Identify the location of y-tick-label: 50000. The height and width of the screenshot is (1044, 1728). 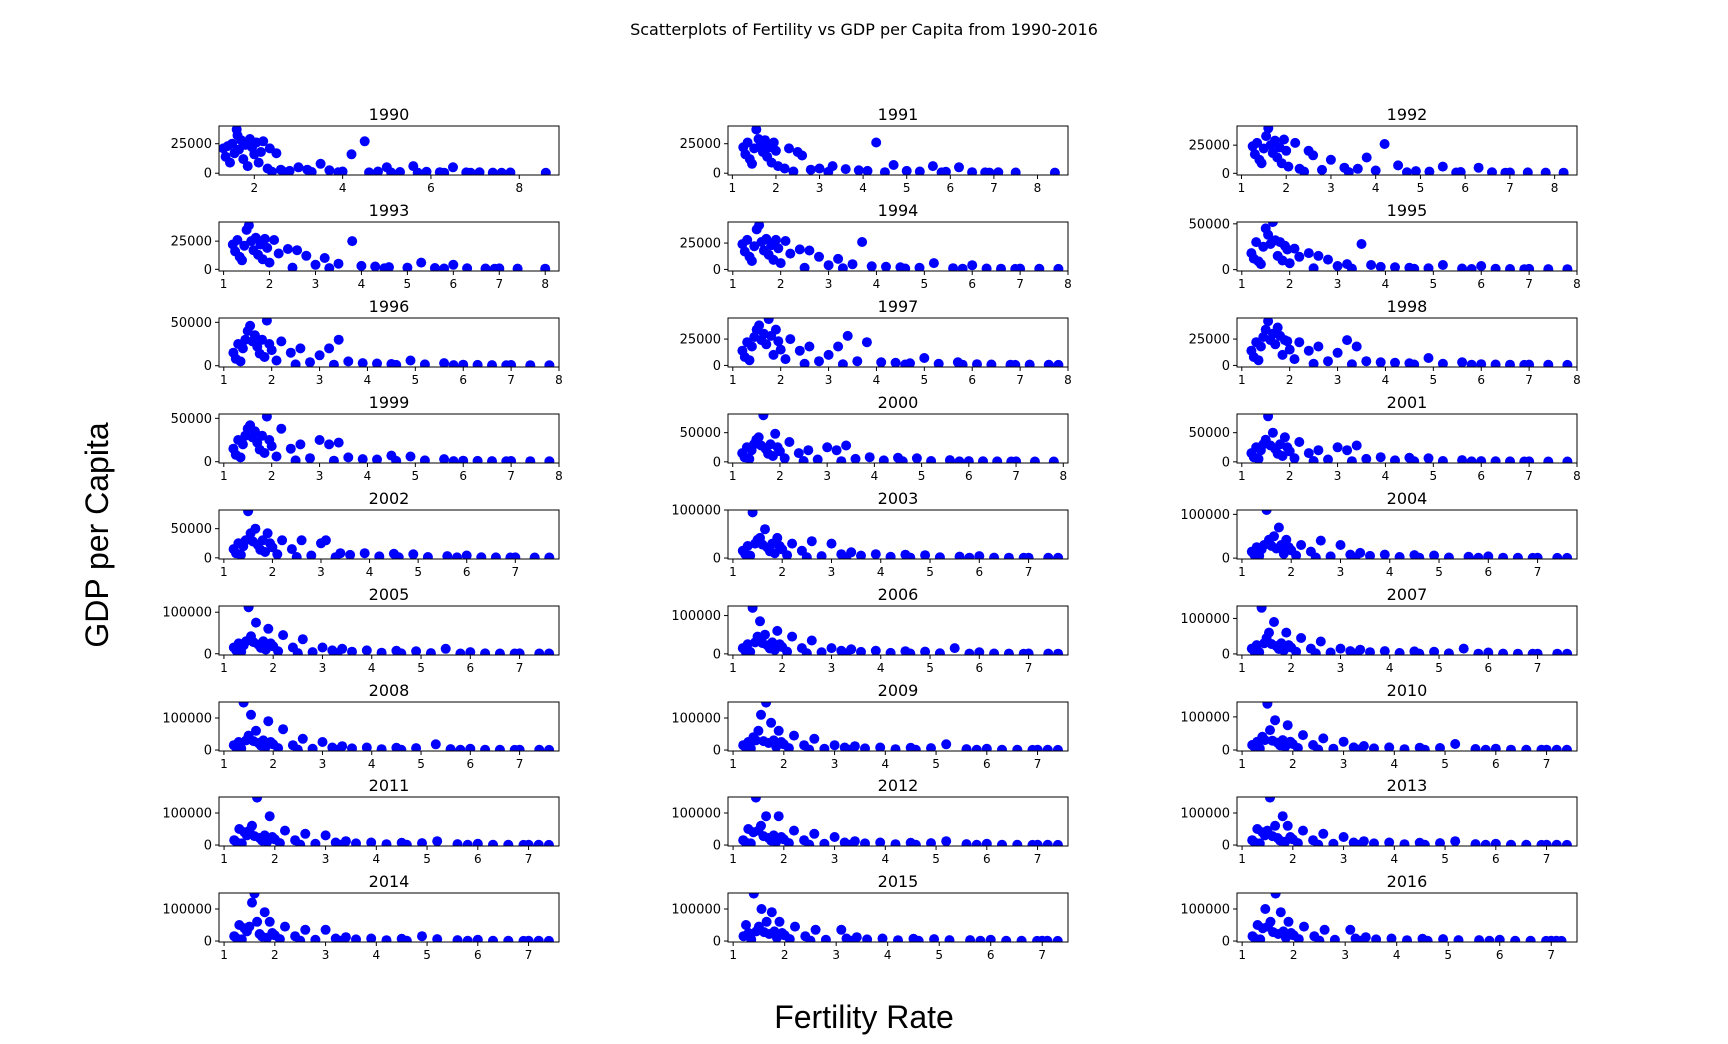
(1209, 224).